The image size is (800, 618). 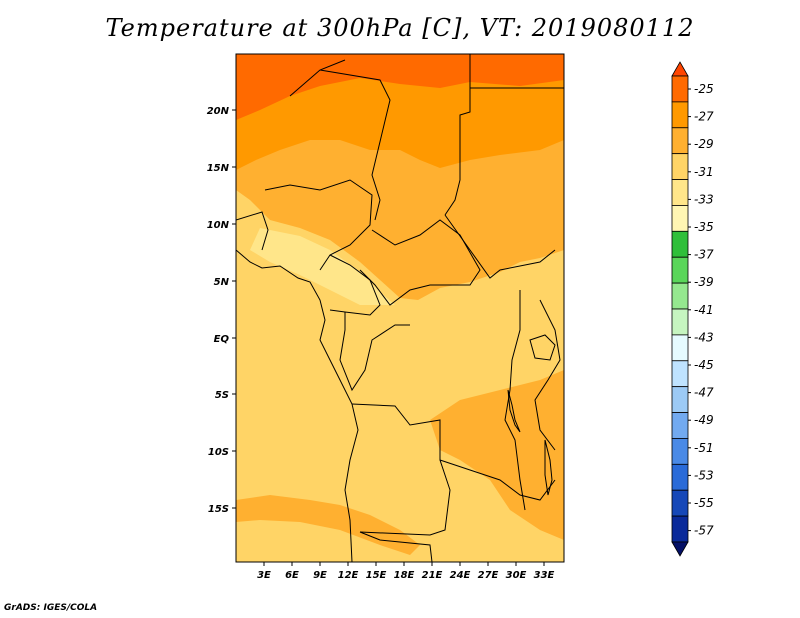 I want to click on colorbar-label: -41, so click(x=704, y=310).